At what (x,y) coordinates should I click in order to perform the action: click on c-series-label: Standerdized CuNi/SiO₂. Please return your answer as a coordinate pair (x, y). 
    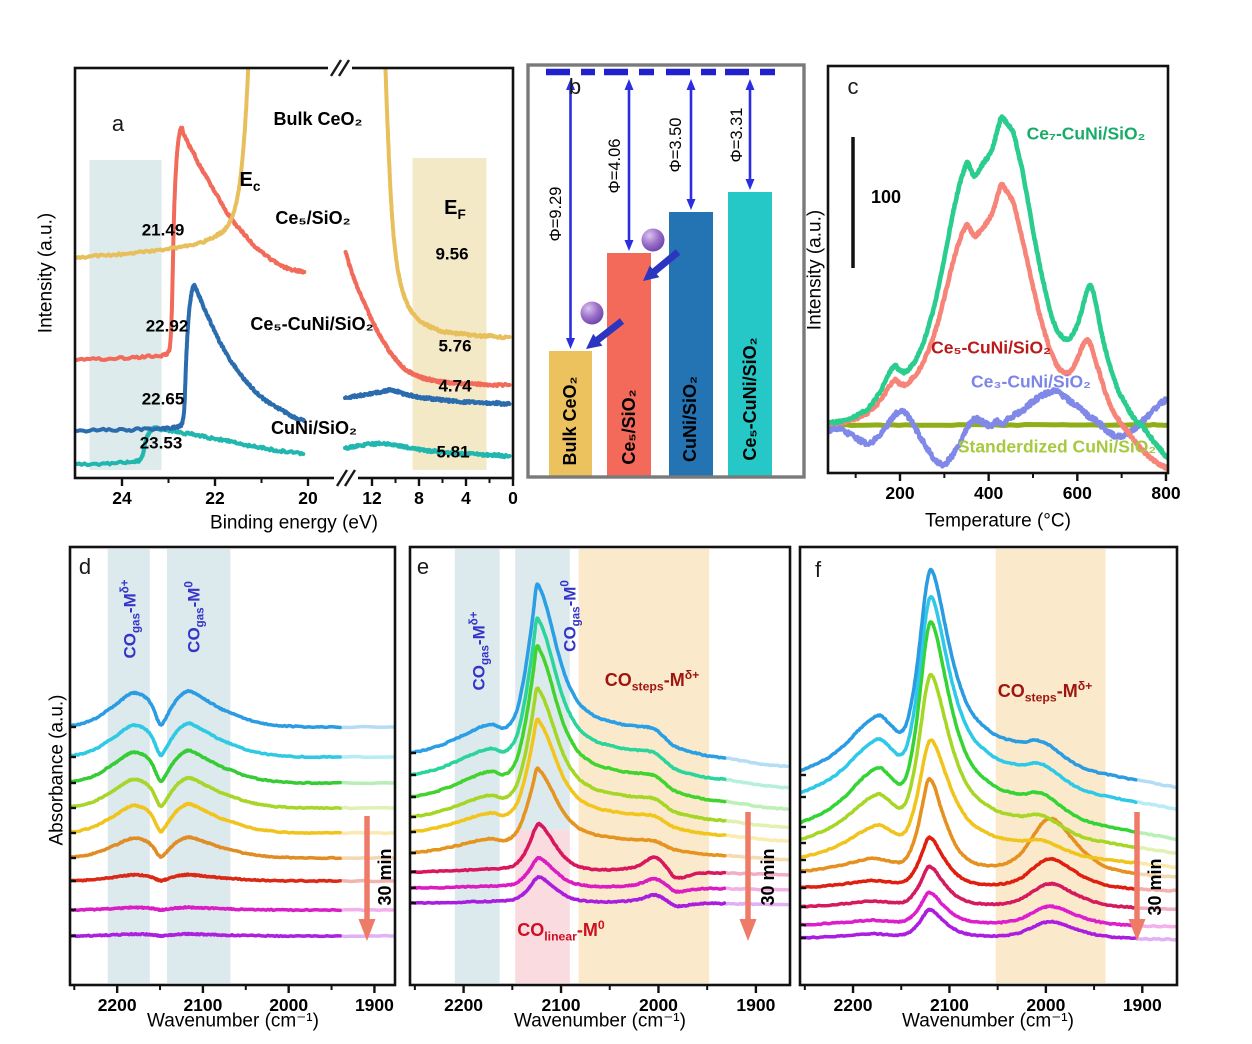
    Looking at the image, I should click on (1057, 446).